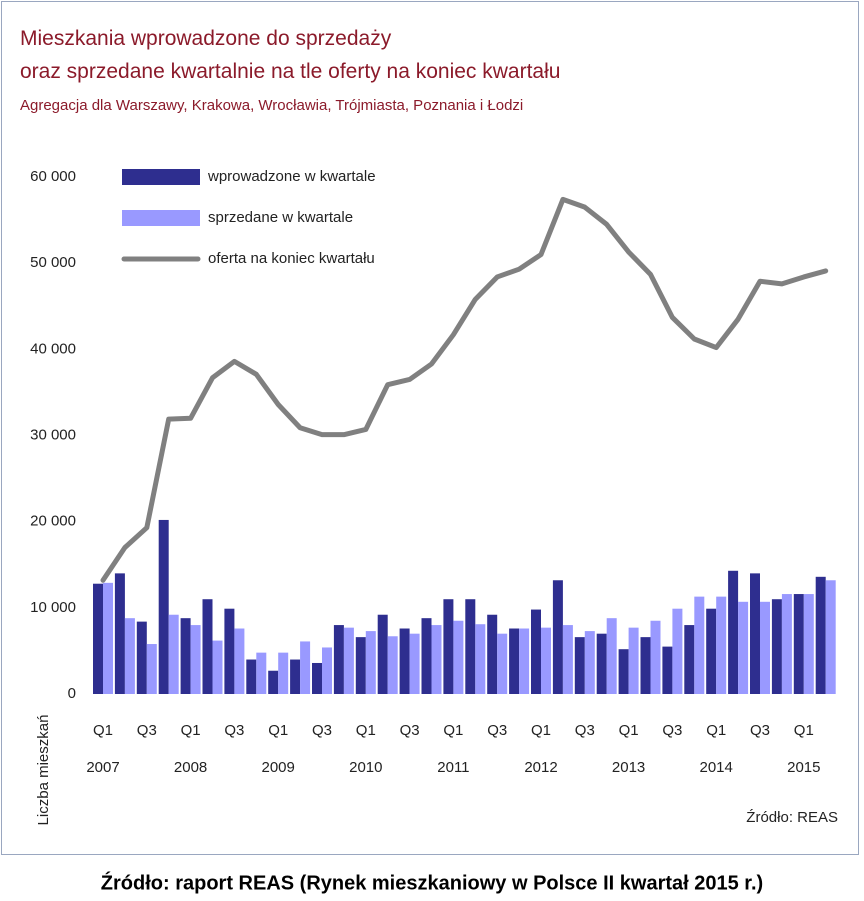  Describe the element at coordinates (53, 262) in the screenshot. I see `y-tick-label: 50 000` at that location.